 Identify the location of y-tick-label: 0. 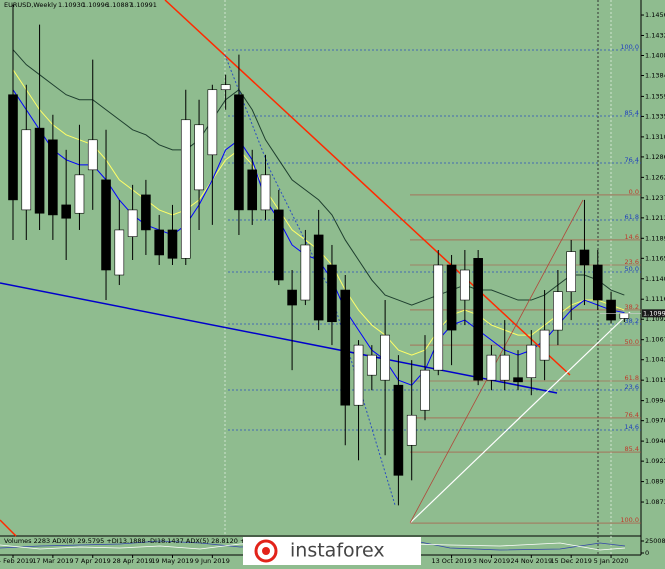
(647, 553).